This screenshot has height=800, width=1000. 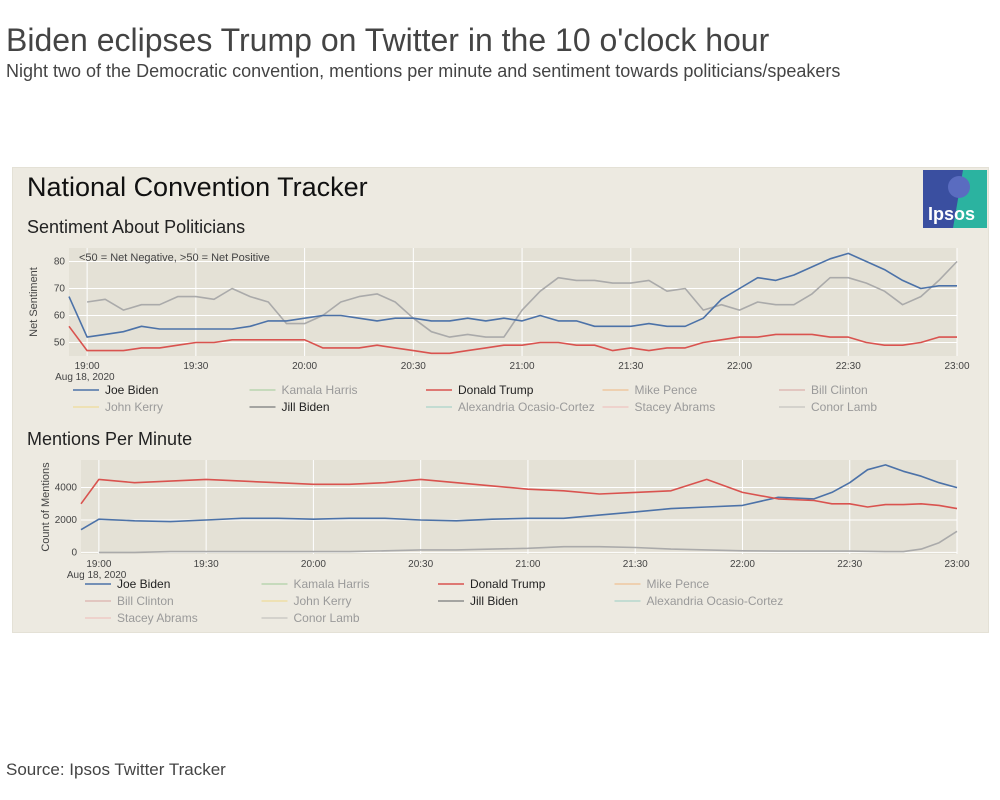 I want to click on sentiment-x-tick-label: 22:30, so click(x=848, y=366).